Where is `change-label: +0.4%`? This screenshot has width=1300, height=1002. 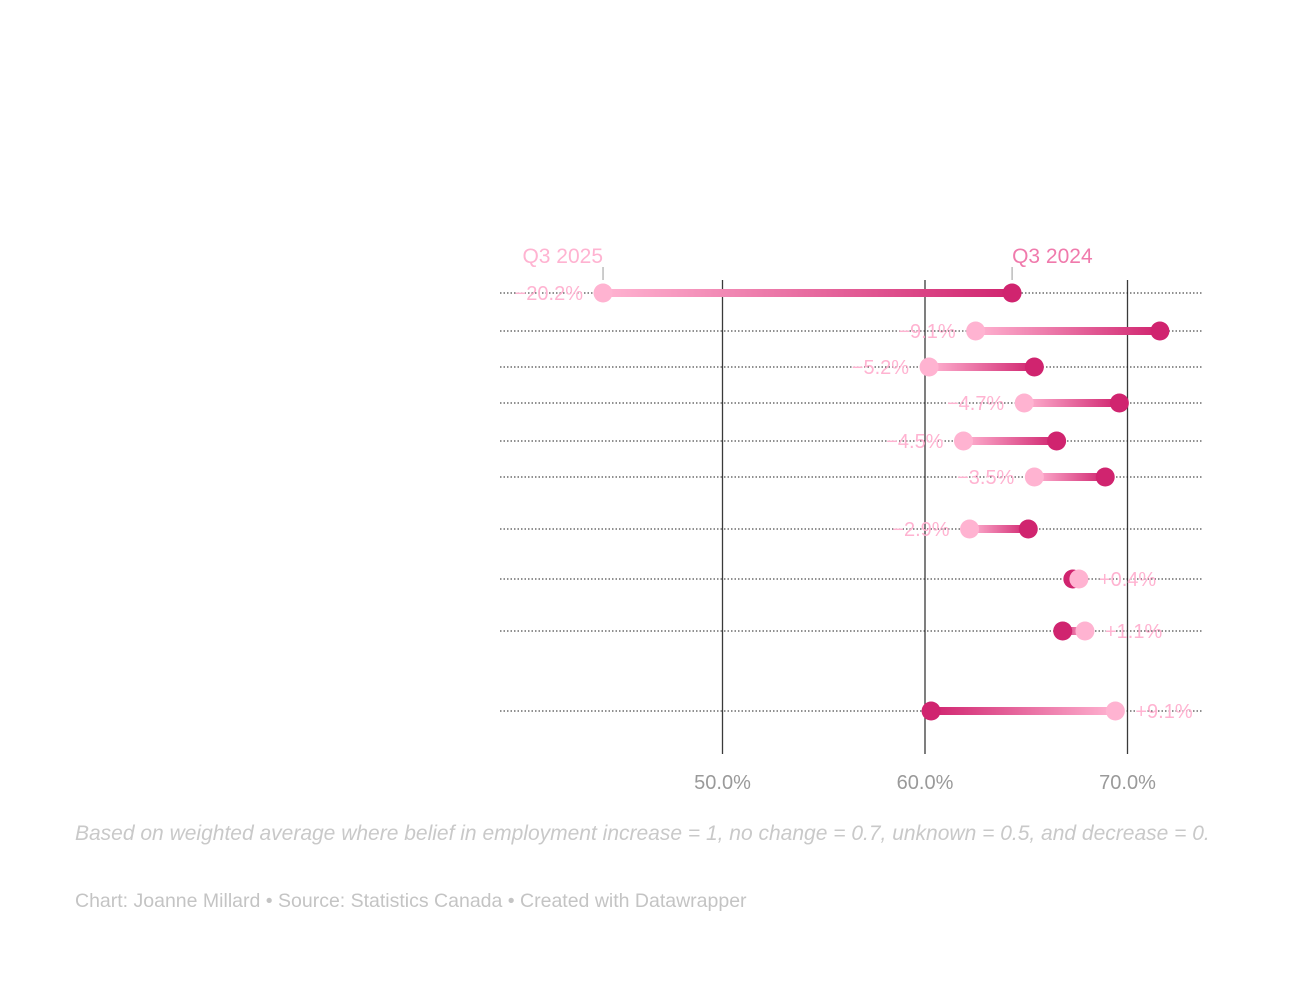
change-label: +0.4% is located at coordinates (1127, 580).